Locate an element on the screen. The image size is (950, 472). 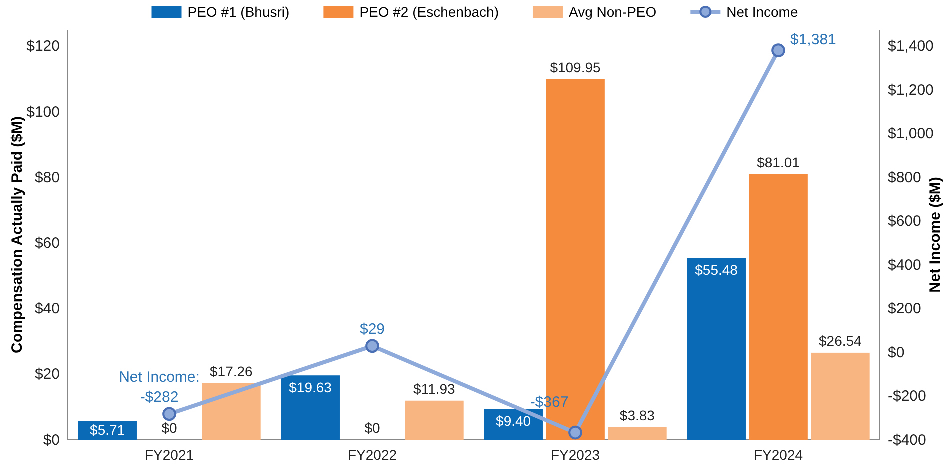
data-label: $26.54 is located at coordinates (840, 340).